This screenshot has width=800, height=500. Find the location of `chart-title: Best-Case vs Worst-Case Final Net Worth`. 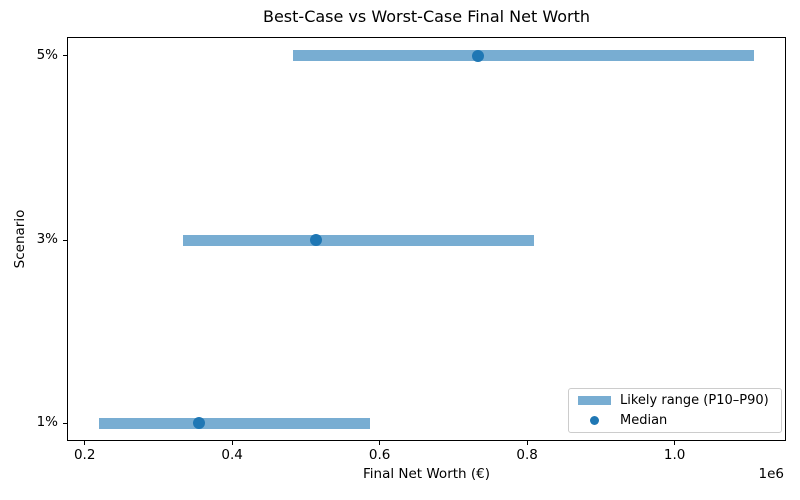

chart-title: Best-Case vs Worst-Case Final Net Worth is located at coordinates (426, 16).